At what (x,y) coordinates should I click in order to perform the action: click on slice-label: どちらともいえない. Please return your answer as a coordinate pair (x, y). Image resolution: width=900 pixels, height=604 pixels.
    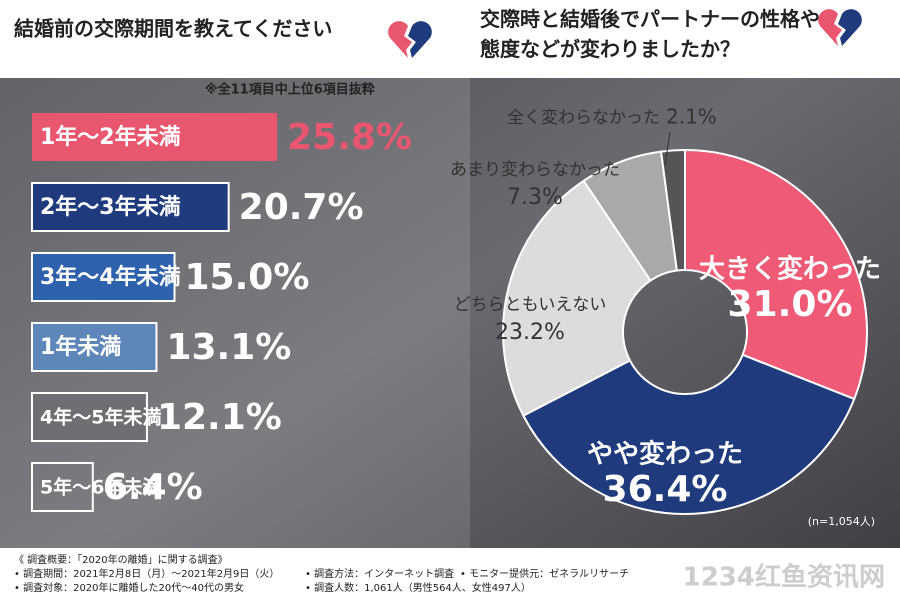
    Looking at the image, I should click on (530, 305).